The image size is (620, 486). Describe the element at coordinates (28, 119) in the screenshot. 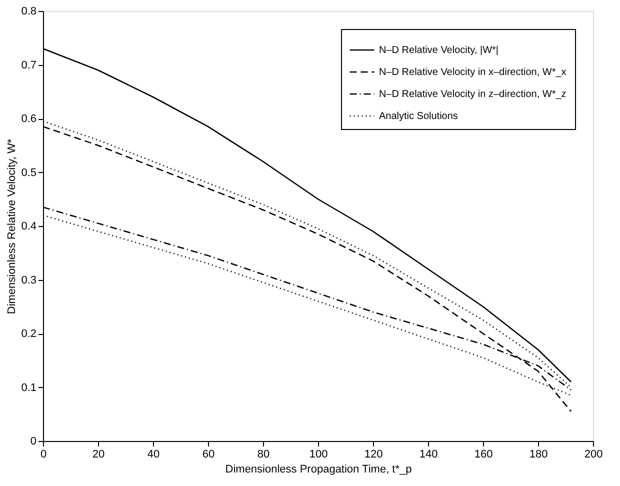

I see `y-tick-label: 0.6` at that location.